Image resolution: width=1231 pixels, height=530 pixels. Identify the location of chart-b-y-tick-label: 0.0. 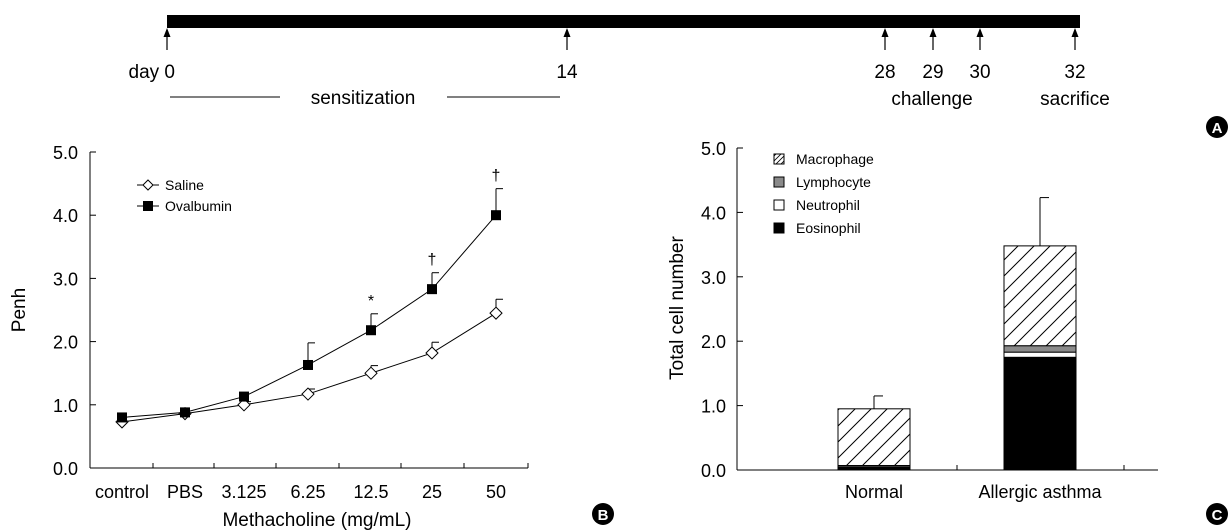
(65, 469).